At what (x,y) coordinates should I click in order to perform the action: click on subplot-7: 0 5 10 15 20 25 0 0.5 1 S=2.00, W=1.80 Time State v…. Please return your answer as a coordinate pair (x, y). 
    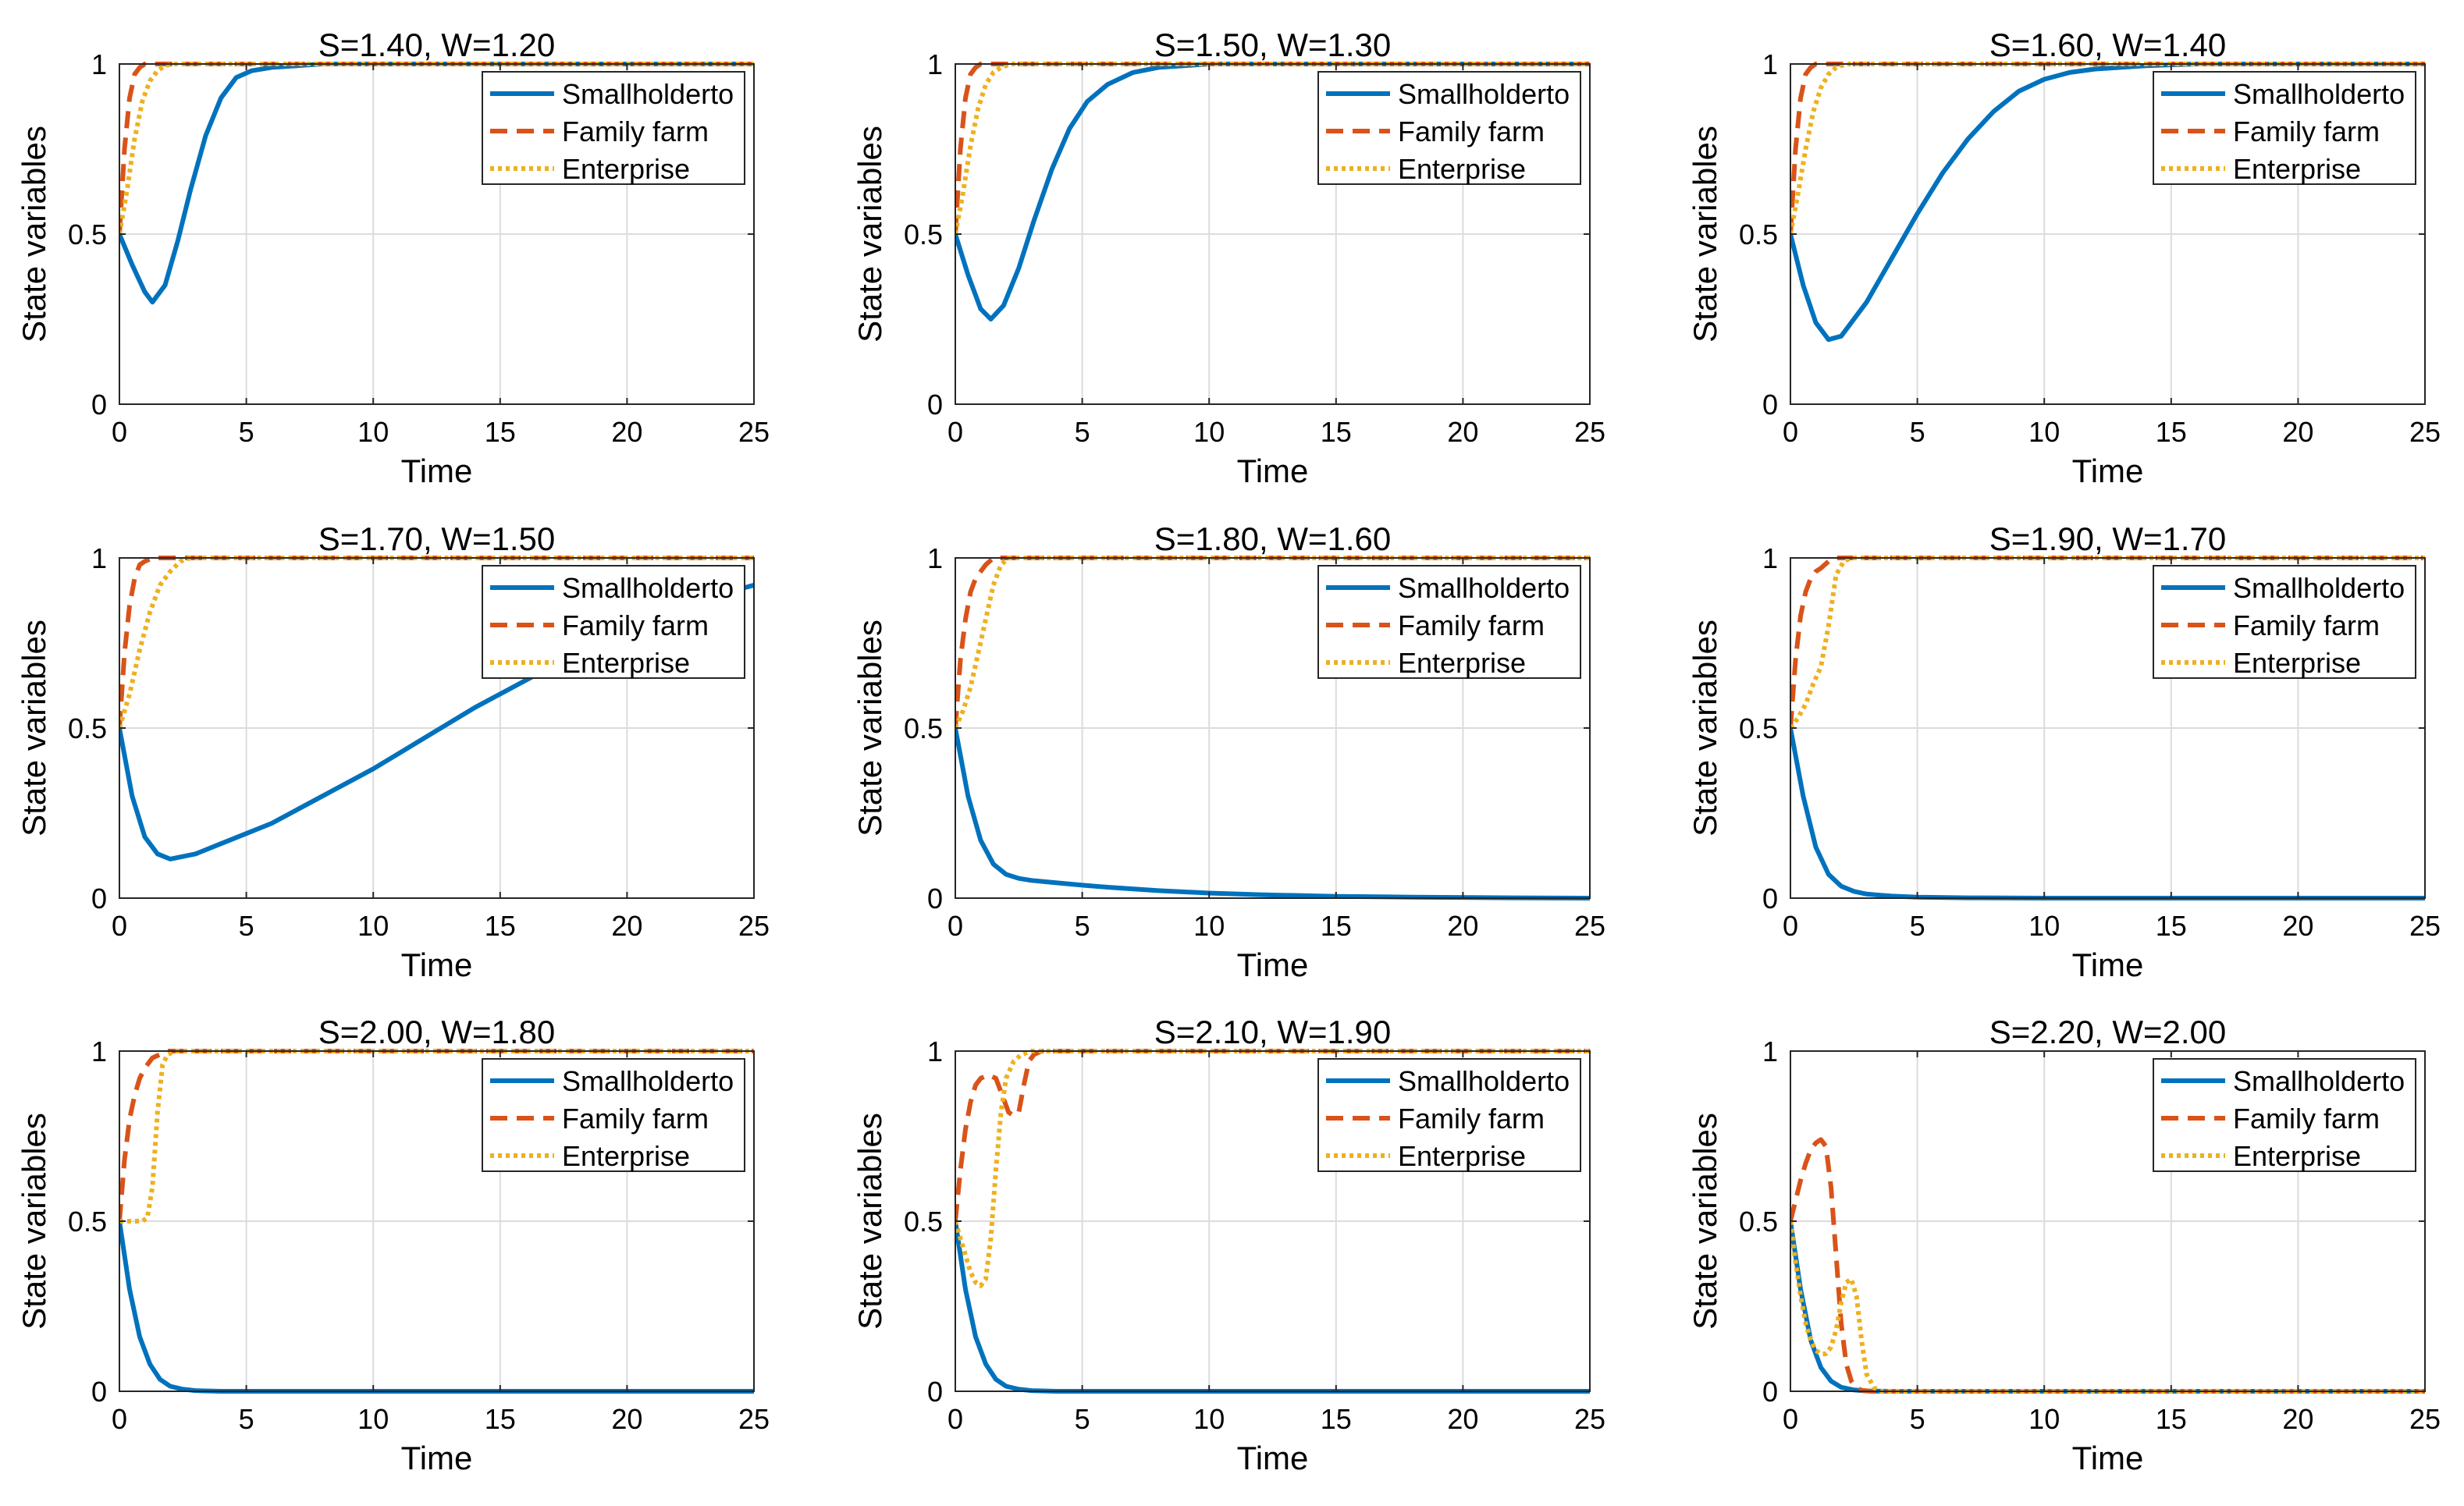
    Looking at the image, I should click on (393, 1245).